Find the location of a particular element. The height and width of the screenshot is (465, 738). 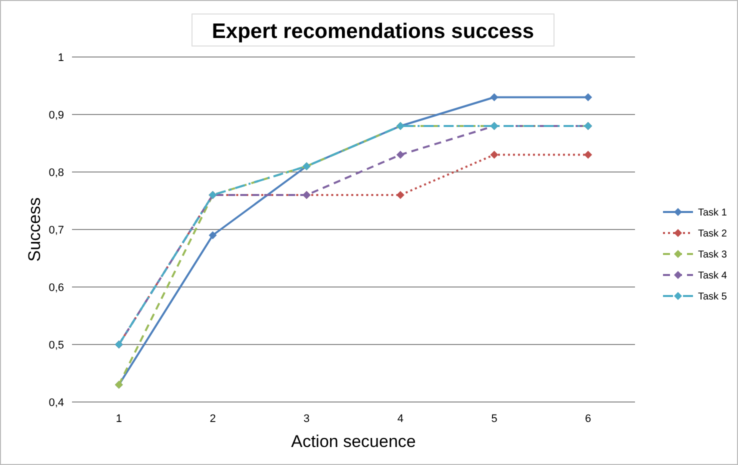

y-tick-label: 0,4 is located at coordinates (56, 402).